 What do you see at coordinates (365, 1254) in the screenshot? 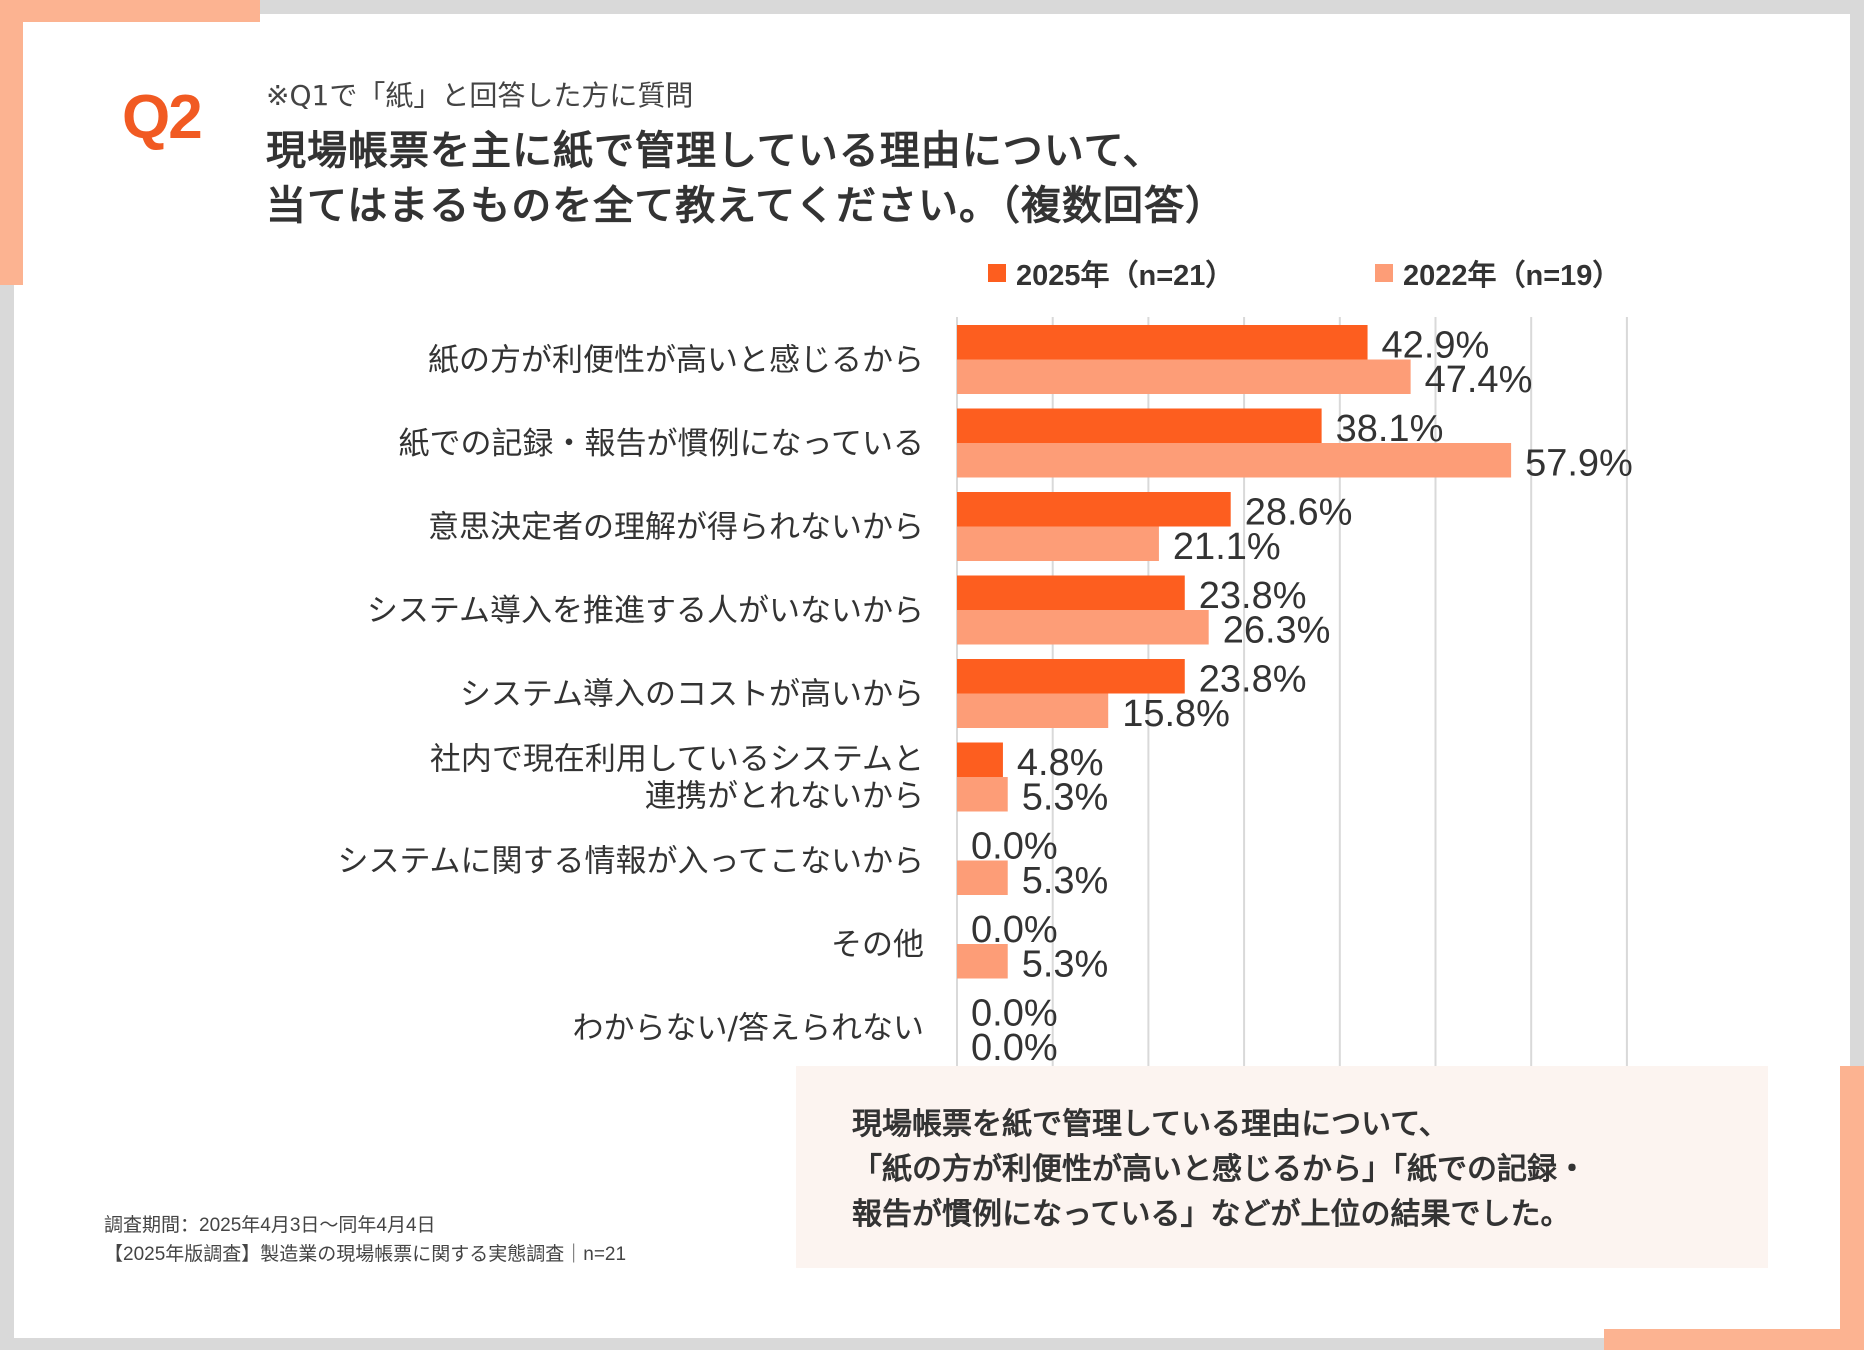
I see `survey-source: 【2025年版調査】製造業の現場帳票に関する実態調査｜n=21` at bounding box center [365, 1254].